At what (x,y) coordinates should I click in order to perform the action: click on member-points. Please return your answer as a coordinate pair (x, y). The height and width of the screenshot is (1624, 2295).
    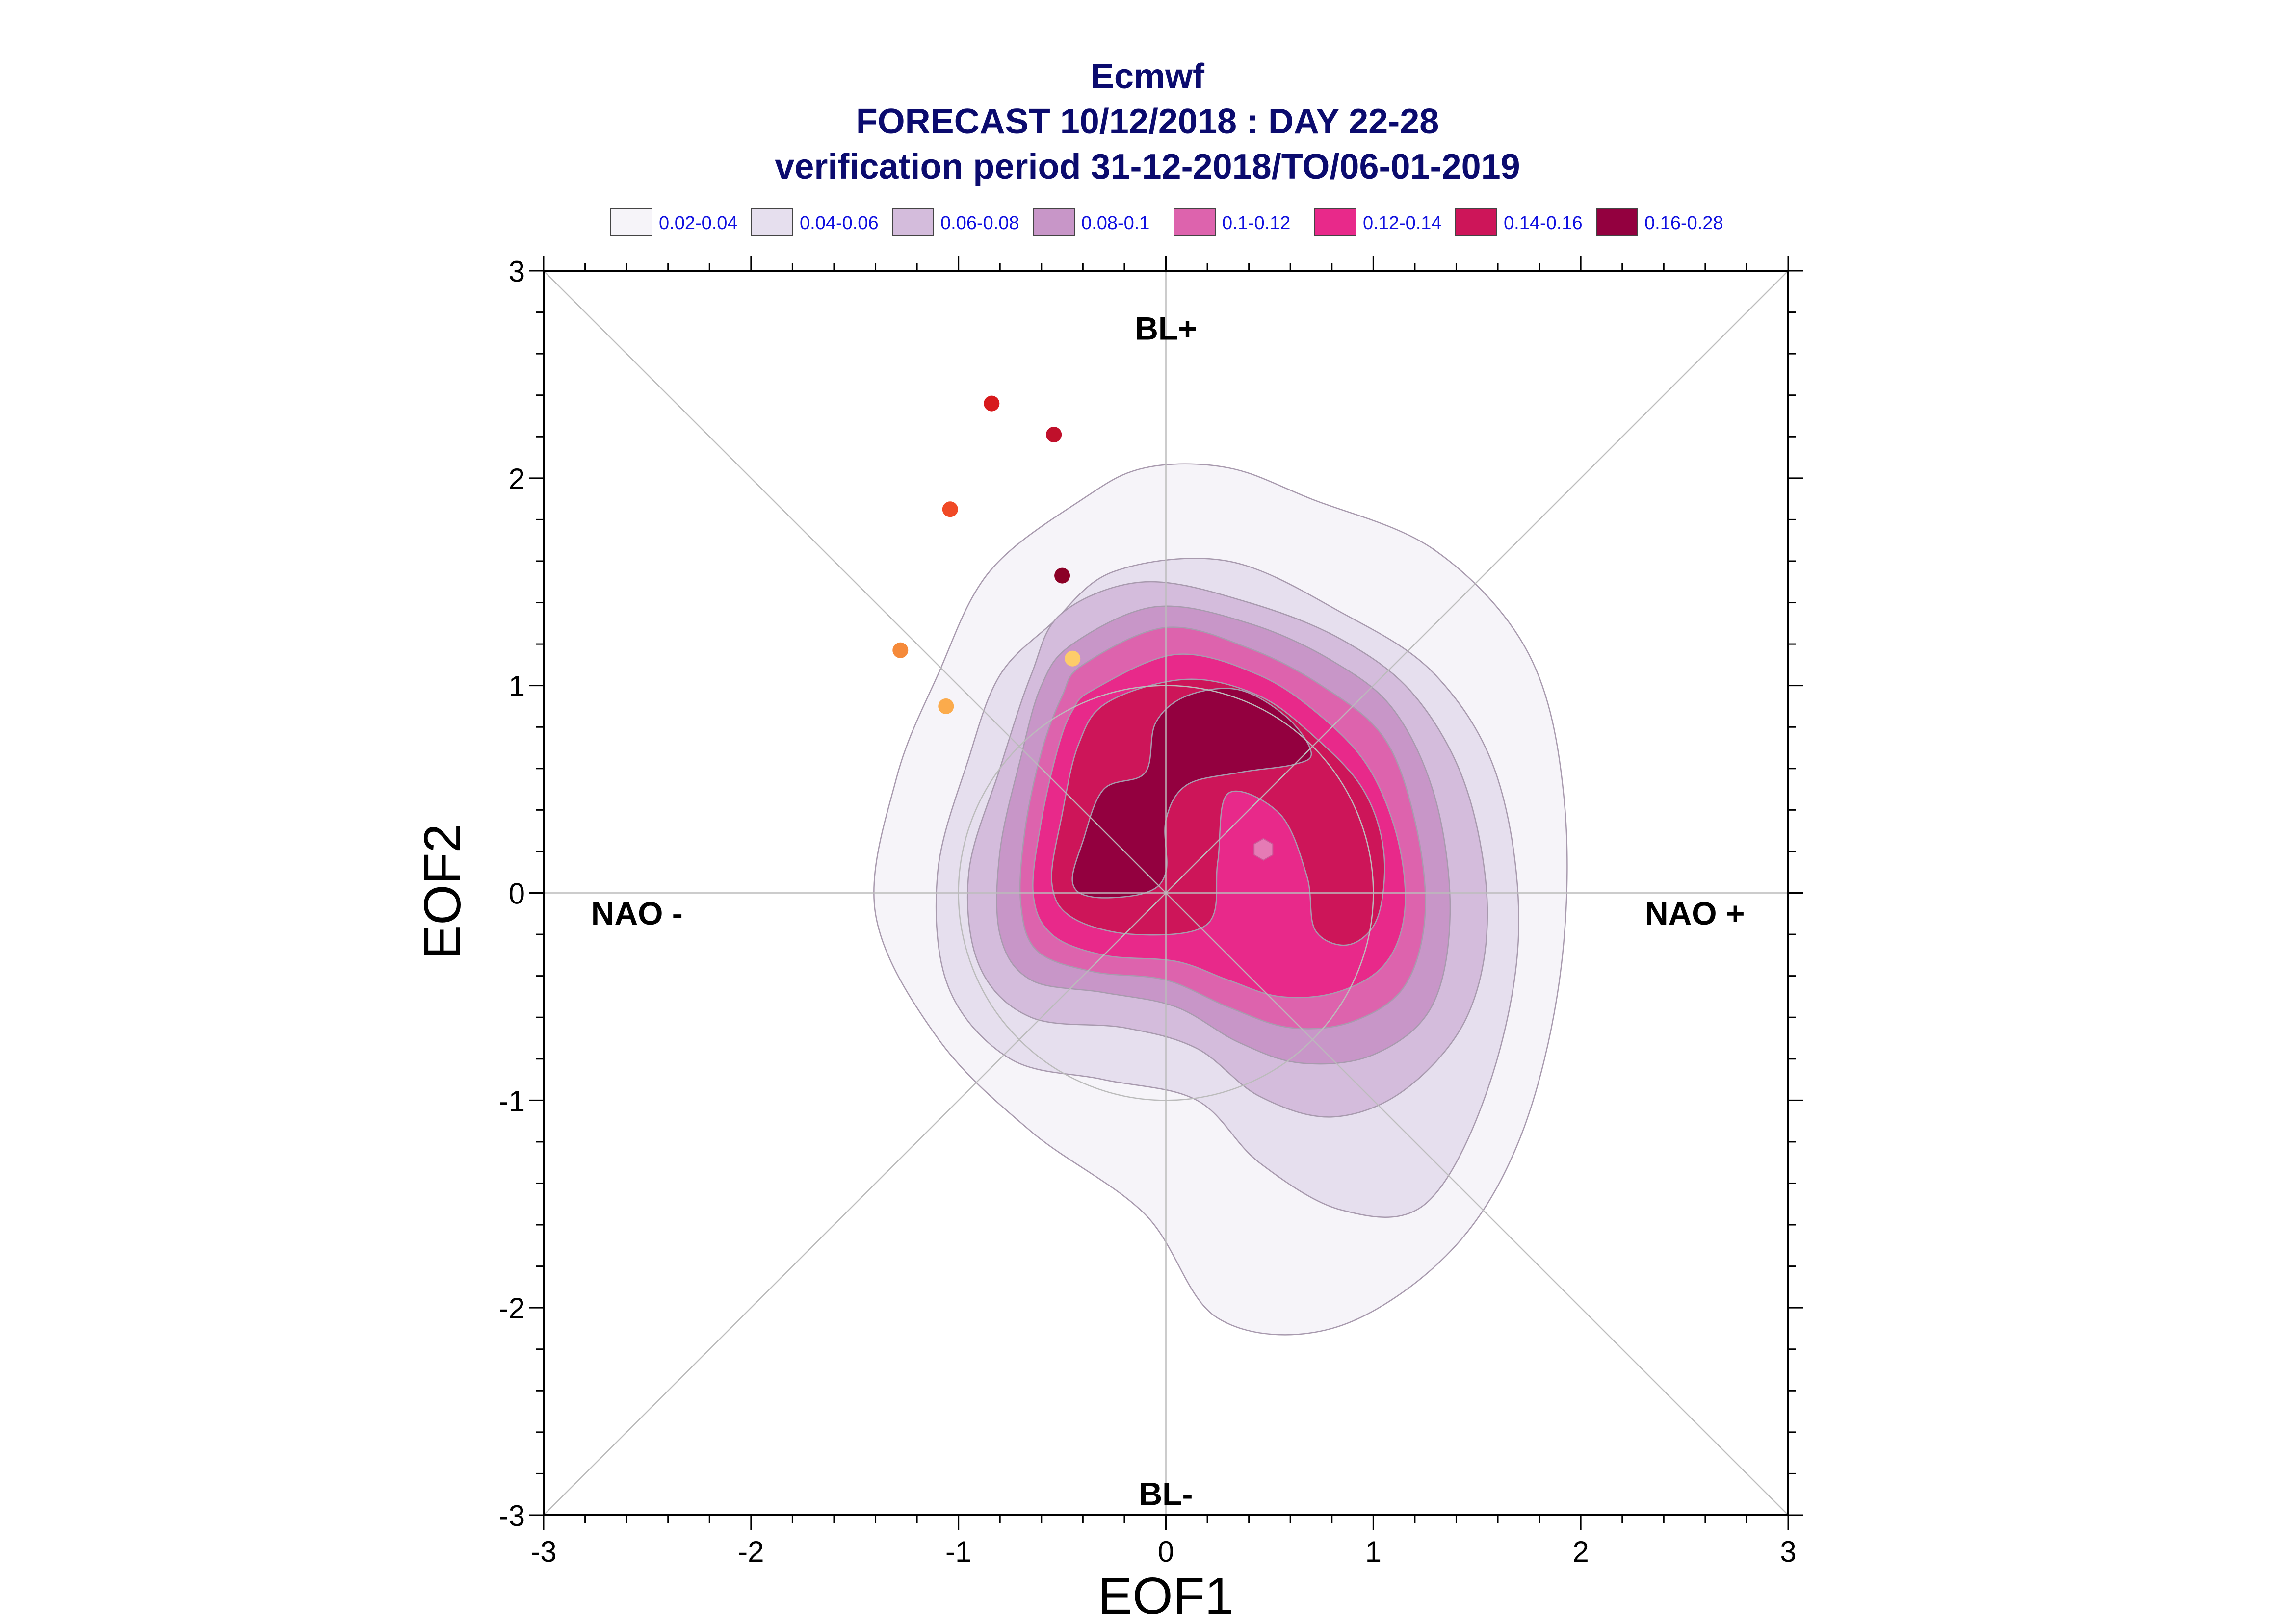
    Looking at the image, I should click on (1083, 628).